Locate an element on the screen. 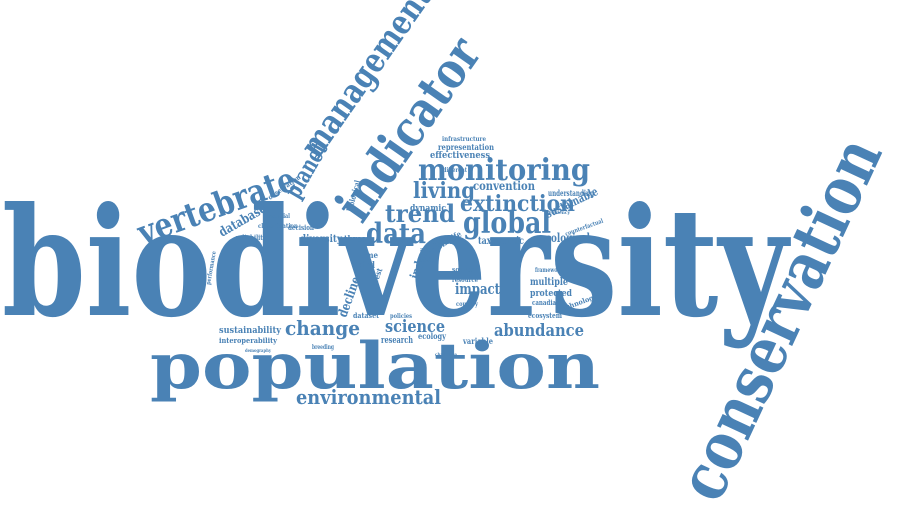 The height and width of the screenshot is (515, 900). word-population: population is located at coordinates (375, 366).